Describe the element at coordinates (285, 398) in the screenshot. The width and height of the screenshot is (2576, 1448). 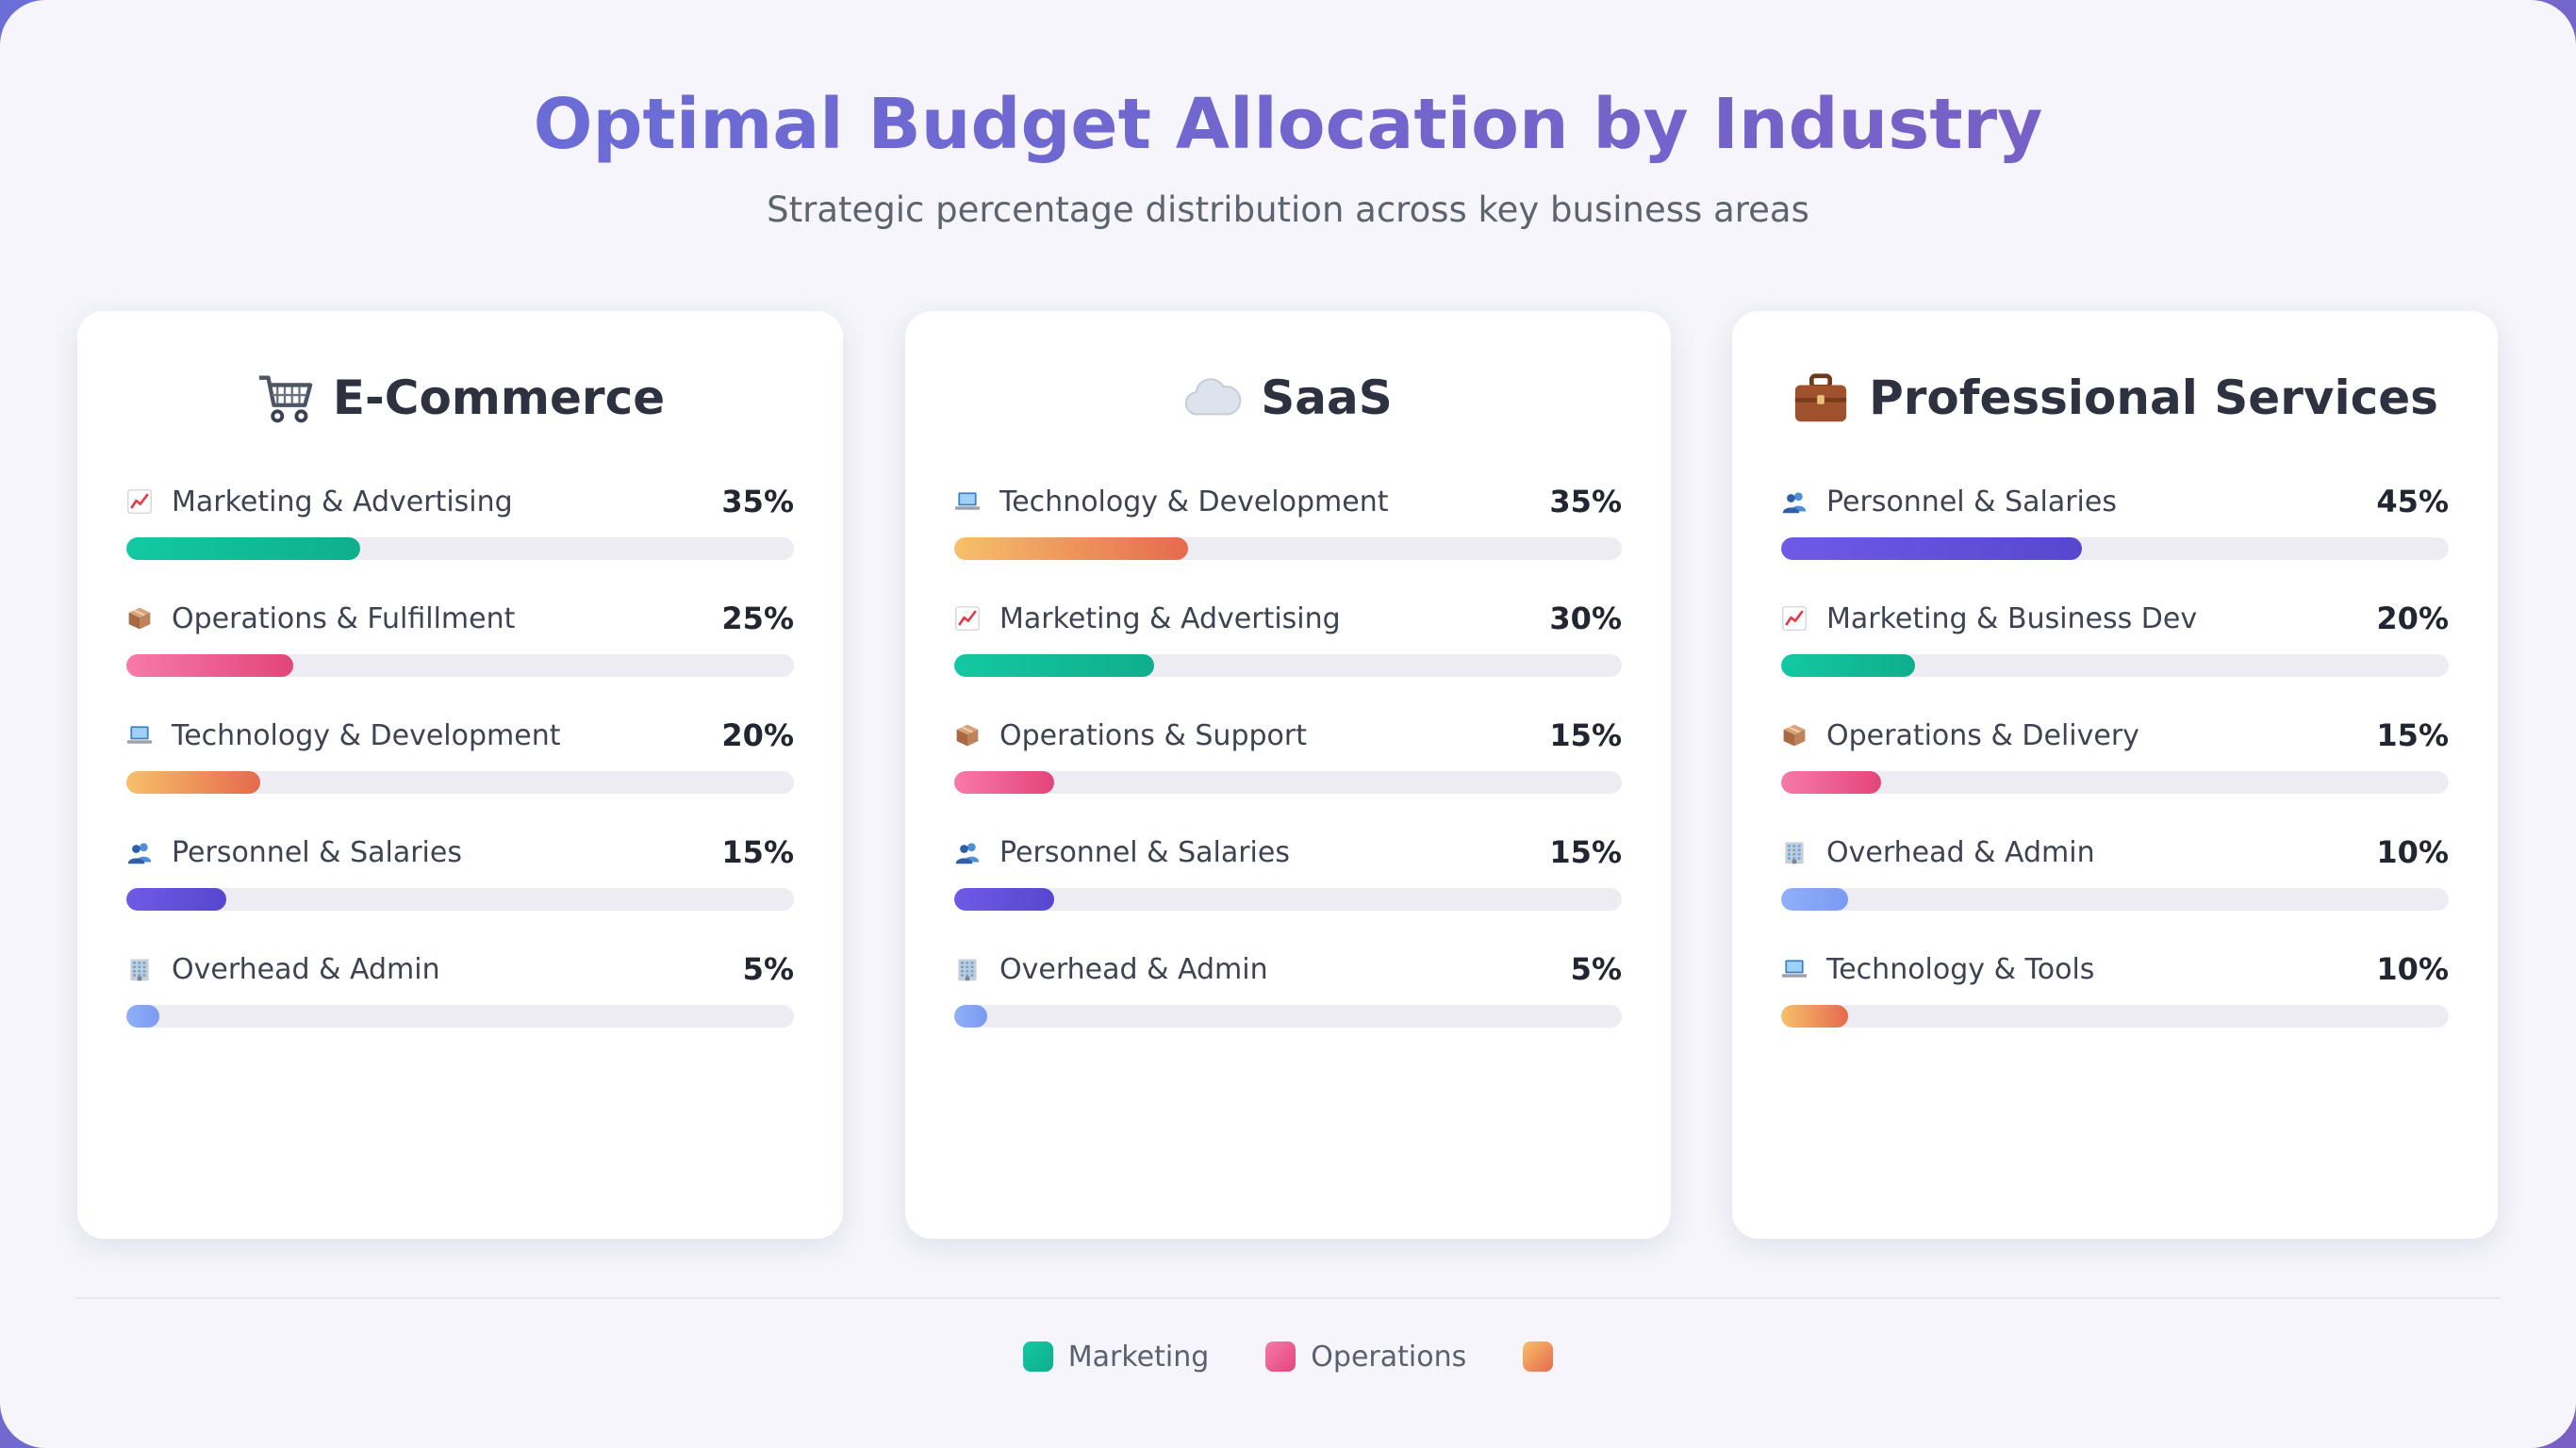
I see `shopping-cart-icon` at that location.